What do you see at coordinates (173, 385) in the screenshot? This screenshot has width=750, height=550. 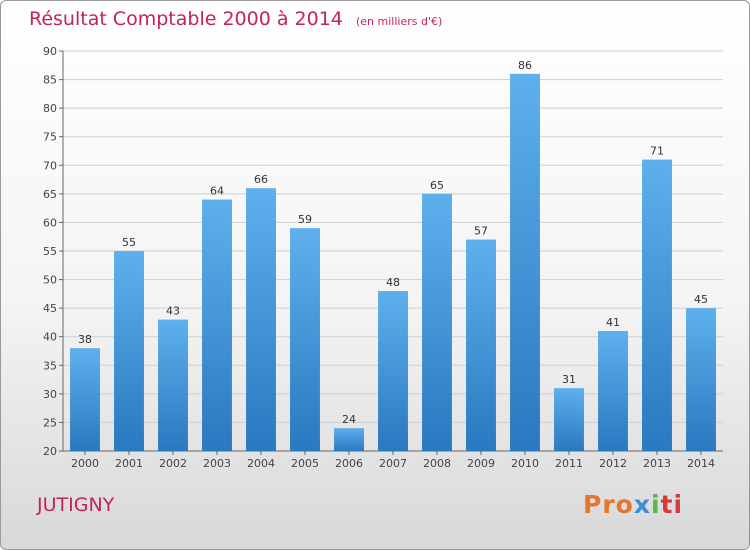 I see `bar-2002` at bounding box center [173, 385].